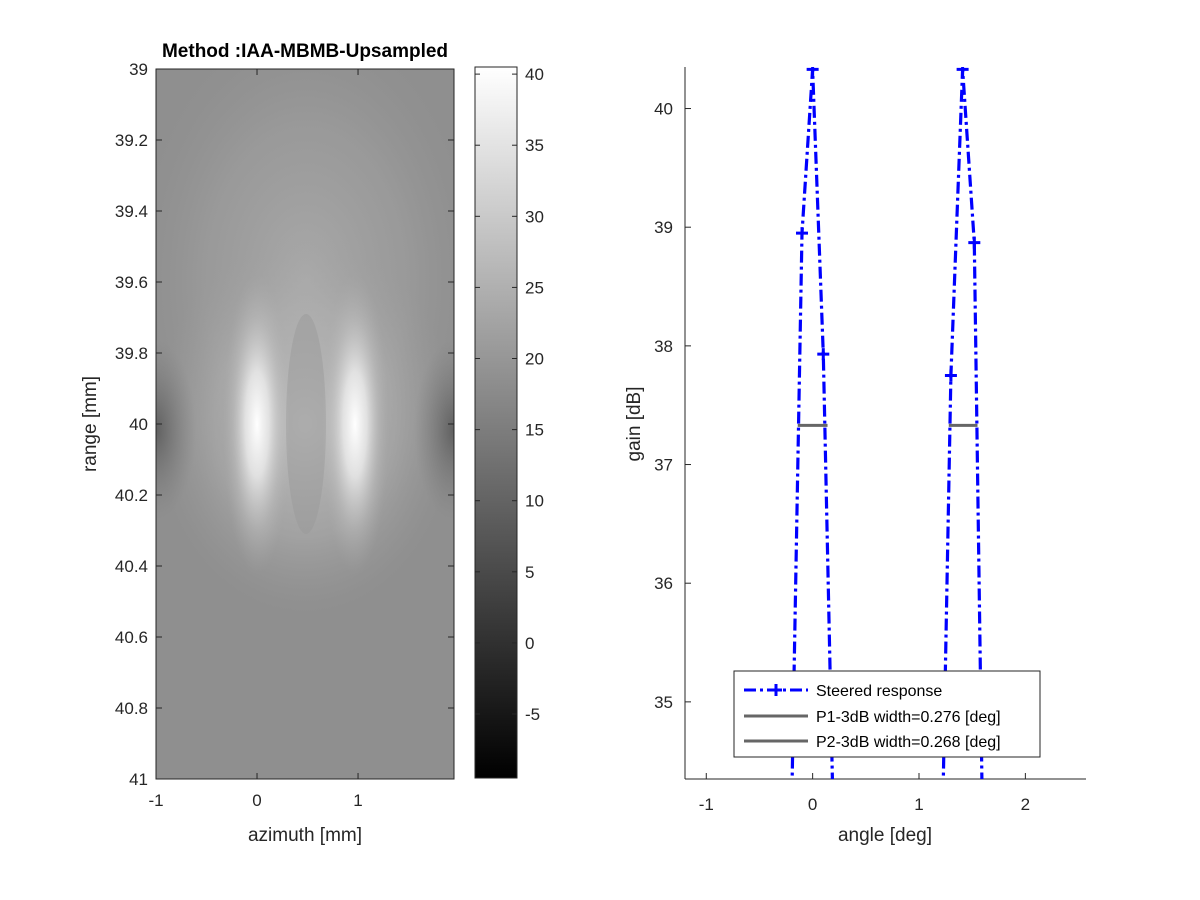 This screenshot has height=900, width=1200. Describe the element at coordinates (534, 359) in the screenshot. I see `colorbar-tick-label: 20` at that location.